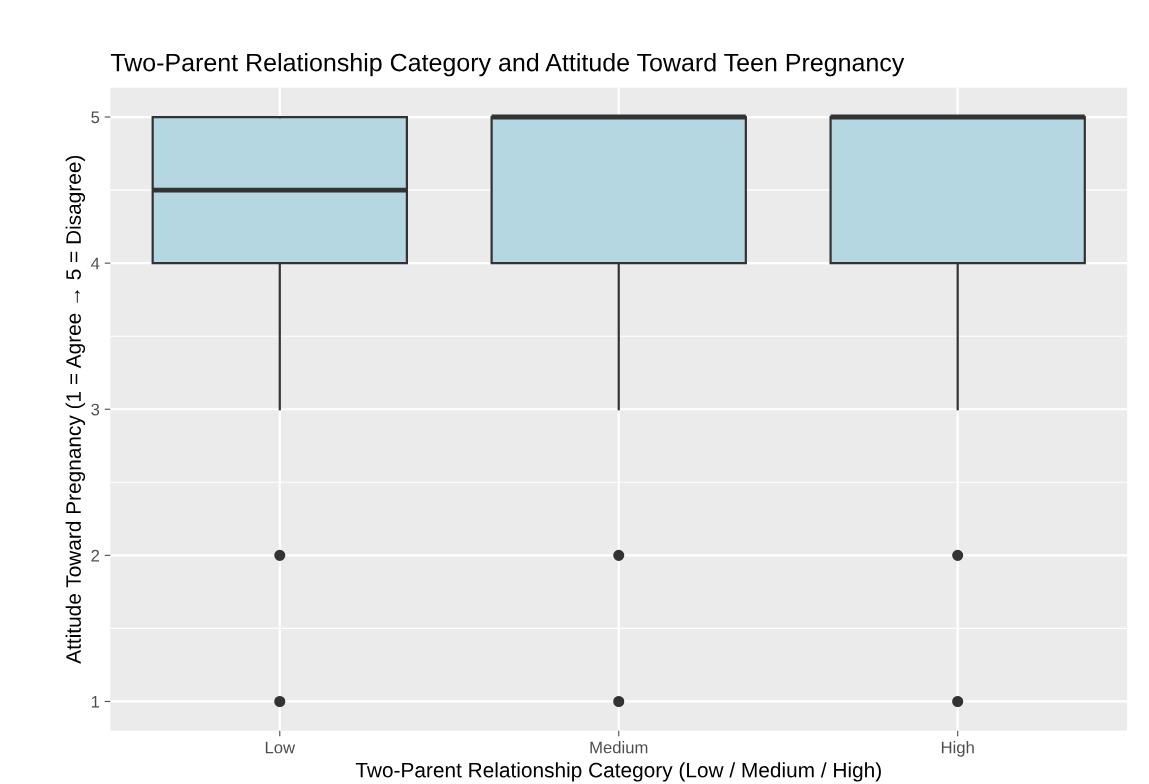 The width and height of the screenshot is (1149, 784). Describe the element at coordinates (957, 749) in the screenshot. I see `x-tick-label: High` at that location.